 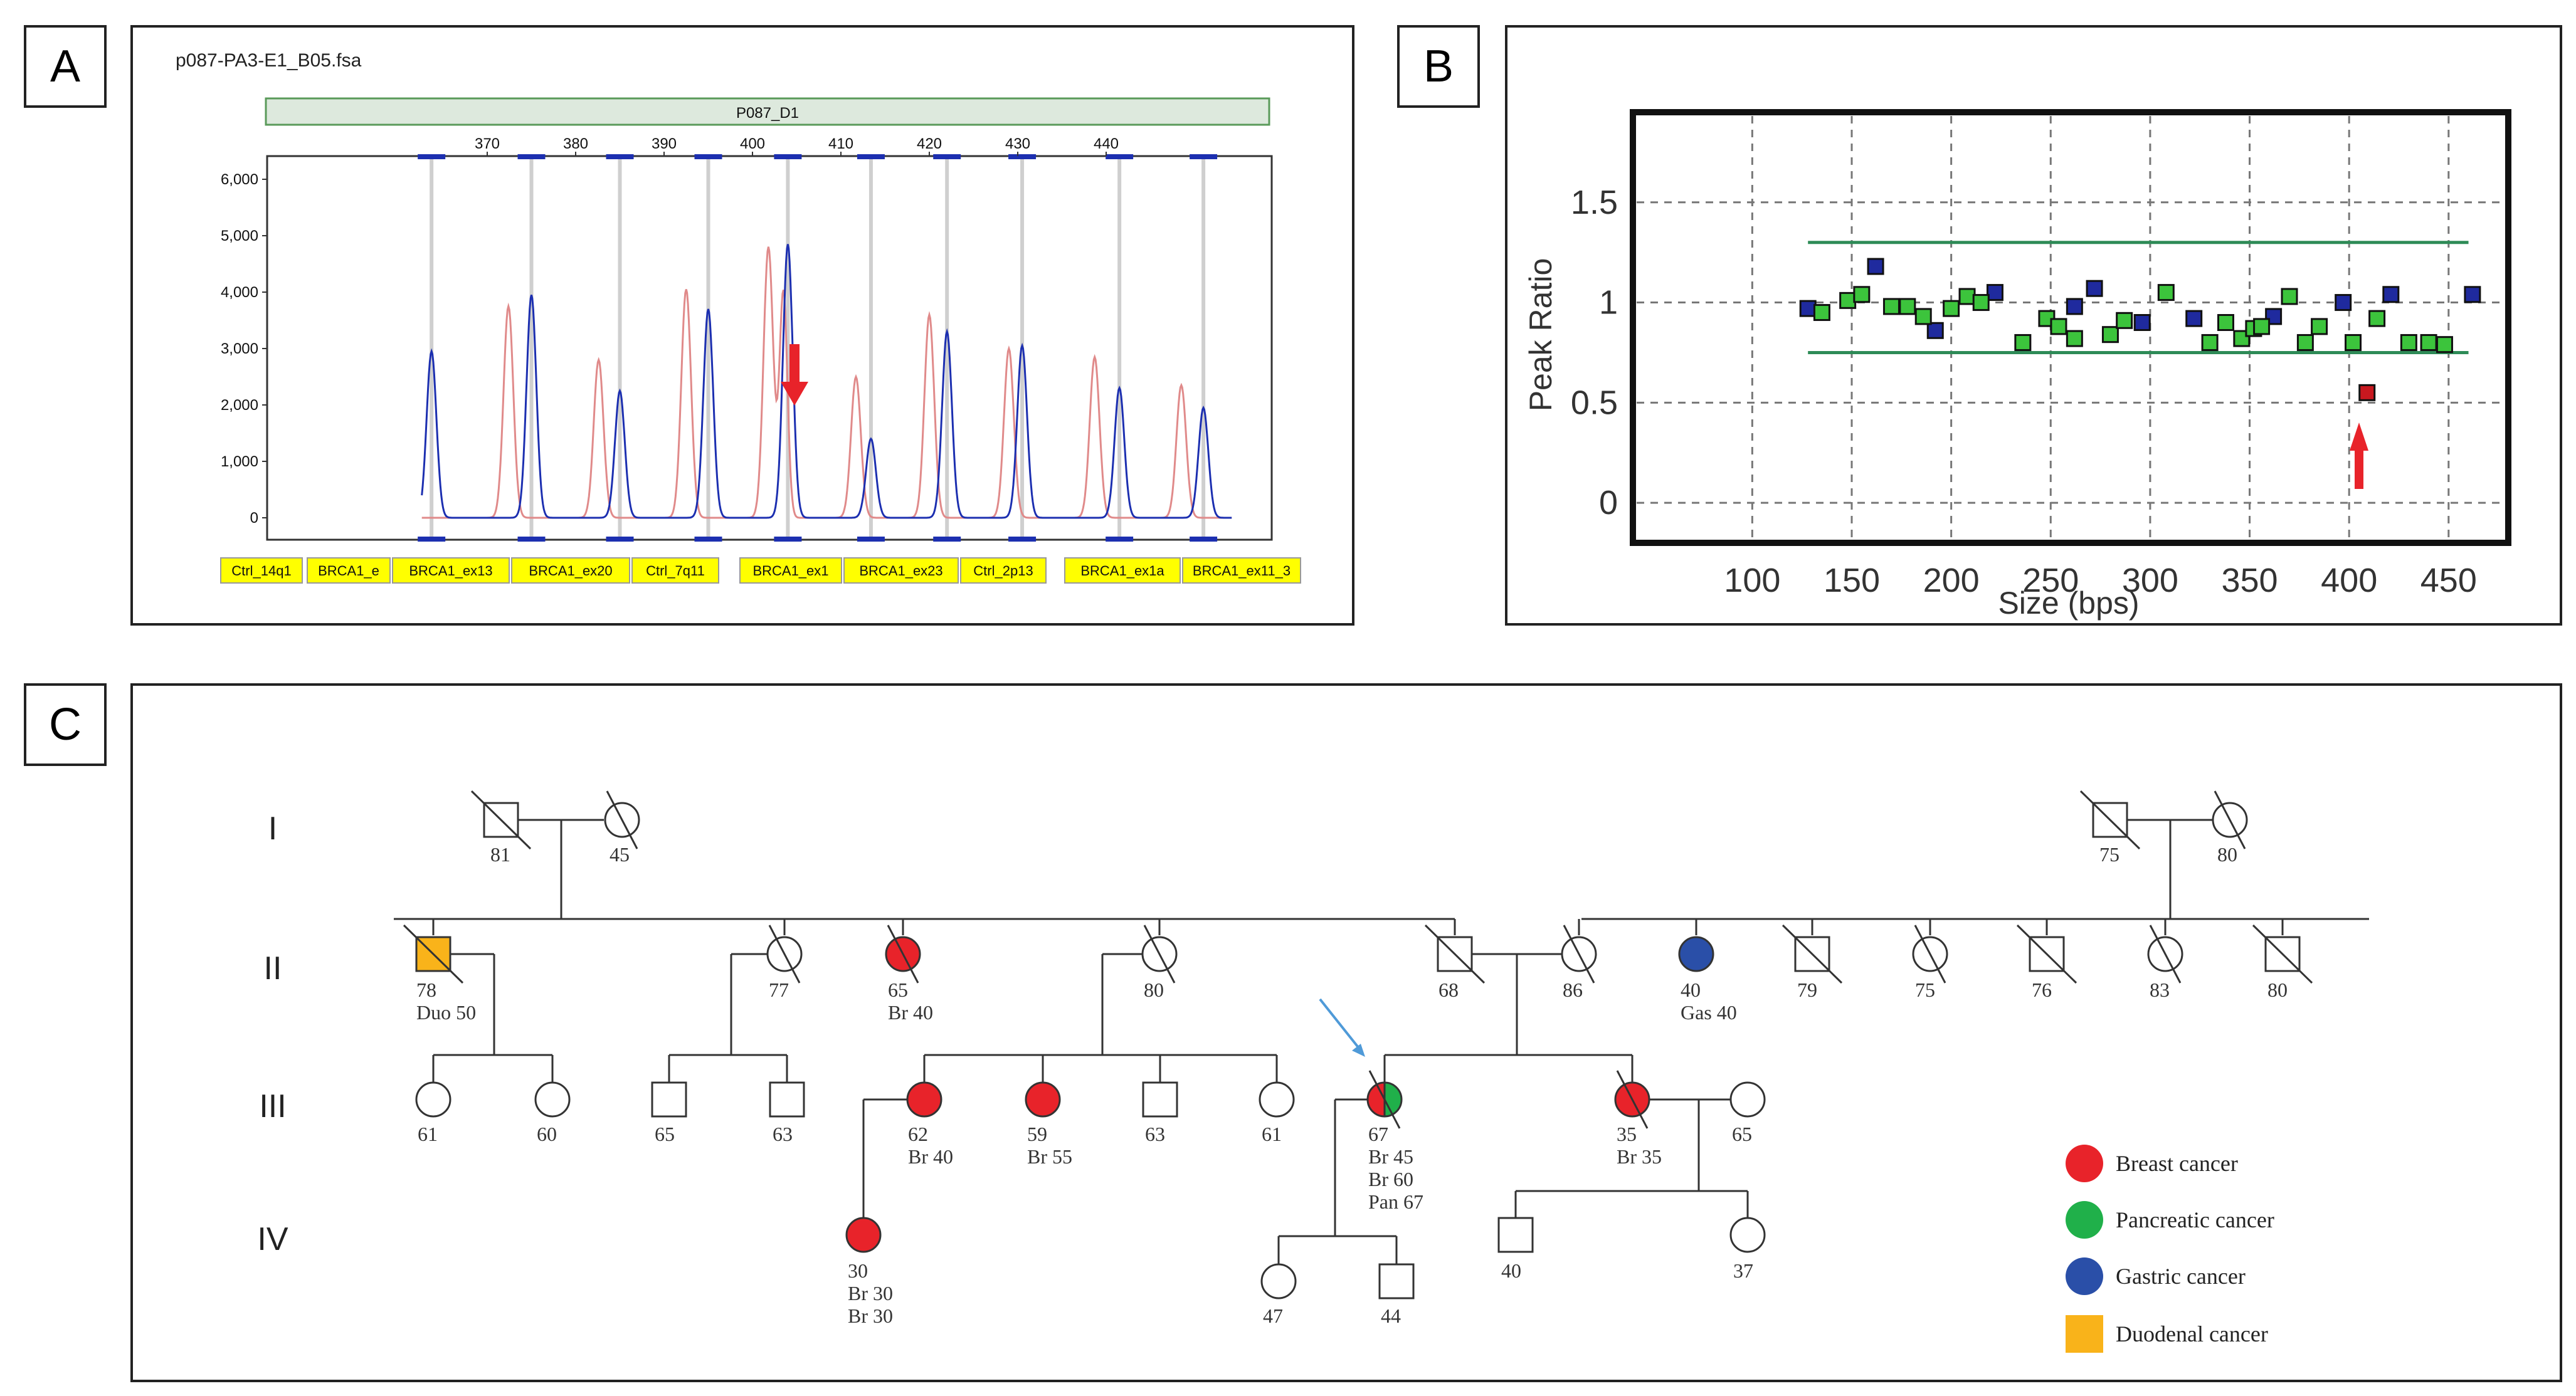 What do you see at coordinates (2150, 580) in the screenshot?
I see `x-tick-label: 300` at bounding box center [2150, 580].